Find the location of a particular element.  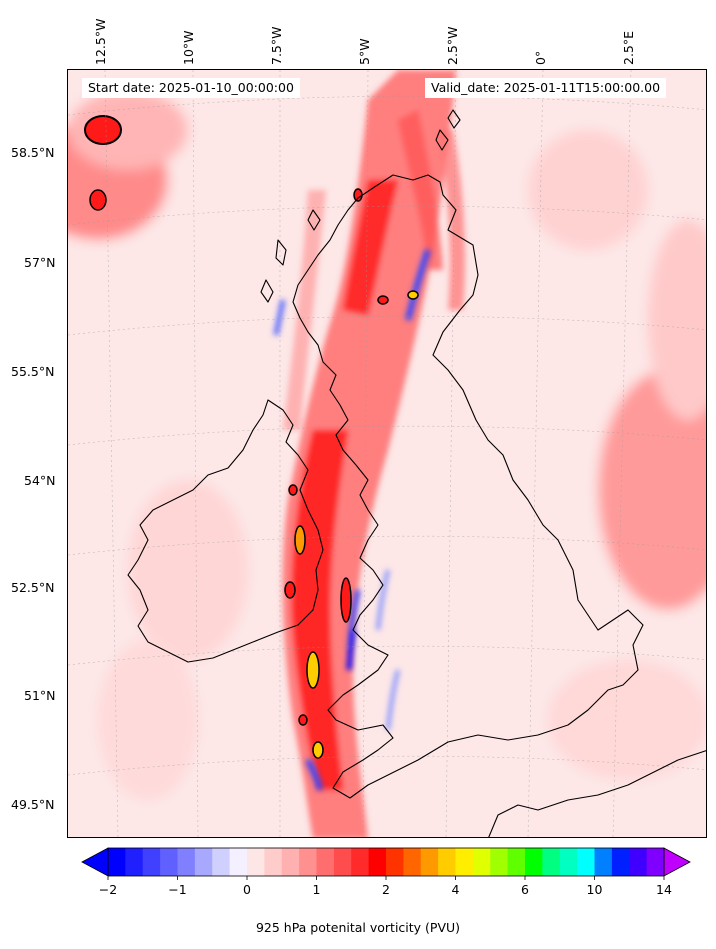

colorbar-tick-label: −2 is located at coordinates (108, 889).